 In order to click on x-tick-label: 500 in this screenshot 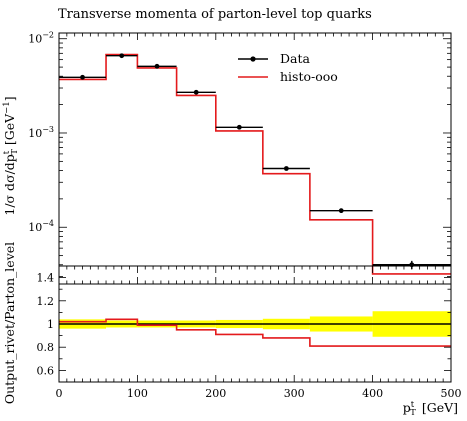, I will do `click(451, 393)`.